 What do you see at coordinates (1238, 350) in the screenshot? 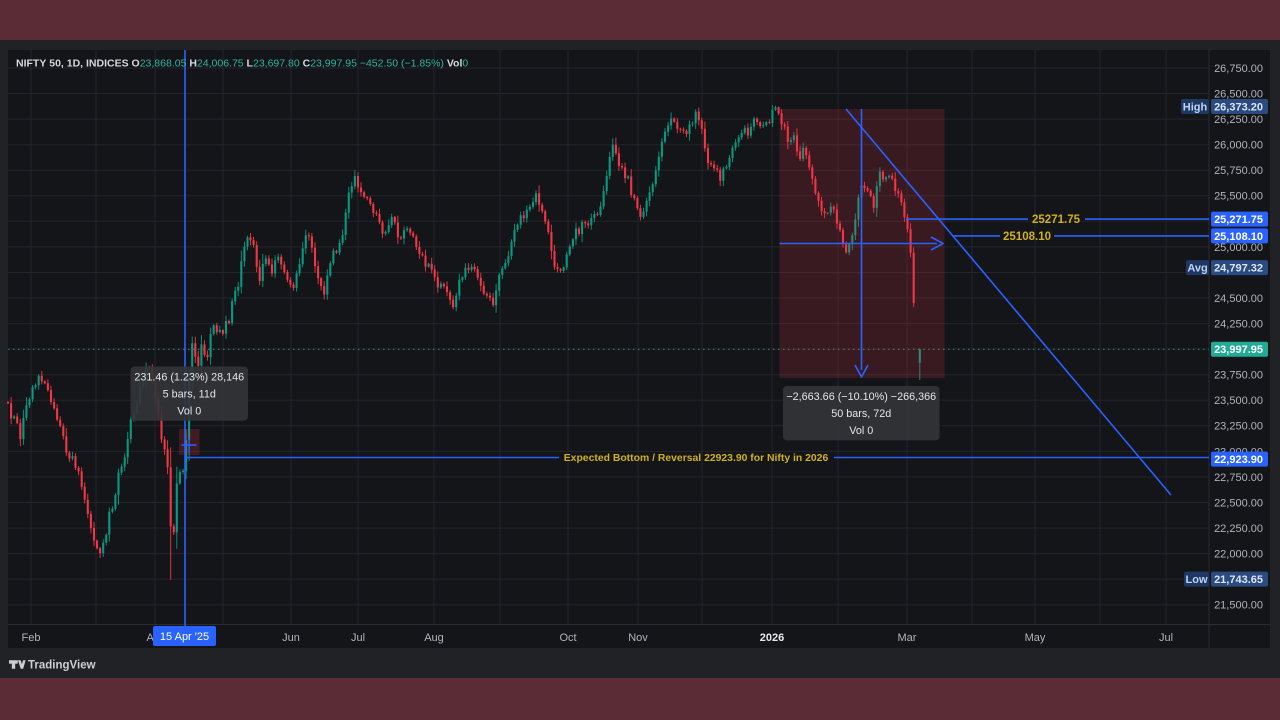
I see `svg-text: 23,997.95` at bounding box center [1238, 350].